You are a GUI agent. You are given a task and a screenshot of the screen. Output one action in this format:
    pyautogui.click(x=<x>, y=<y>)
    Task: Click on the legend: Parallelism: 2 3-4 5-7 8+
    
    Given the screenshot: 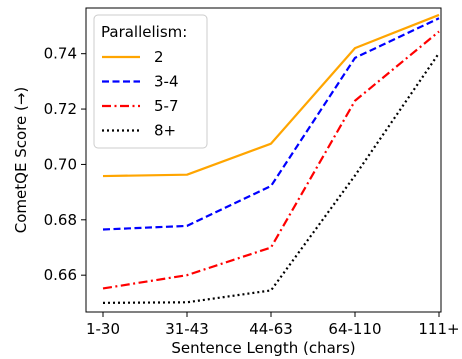 What is the action you would take?
    pyautogui.click(x=150, y=81)
    